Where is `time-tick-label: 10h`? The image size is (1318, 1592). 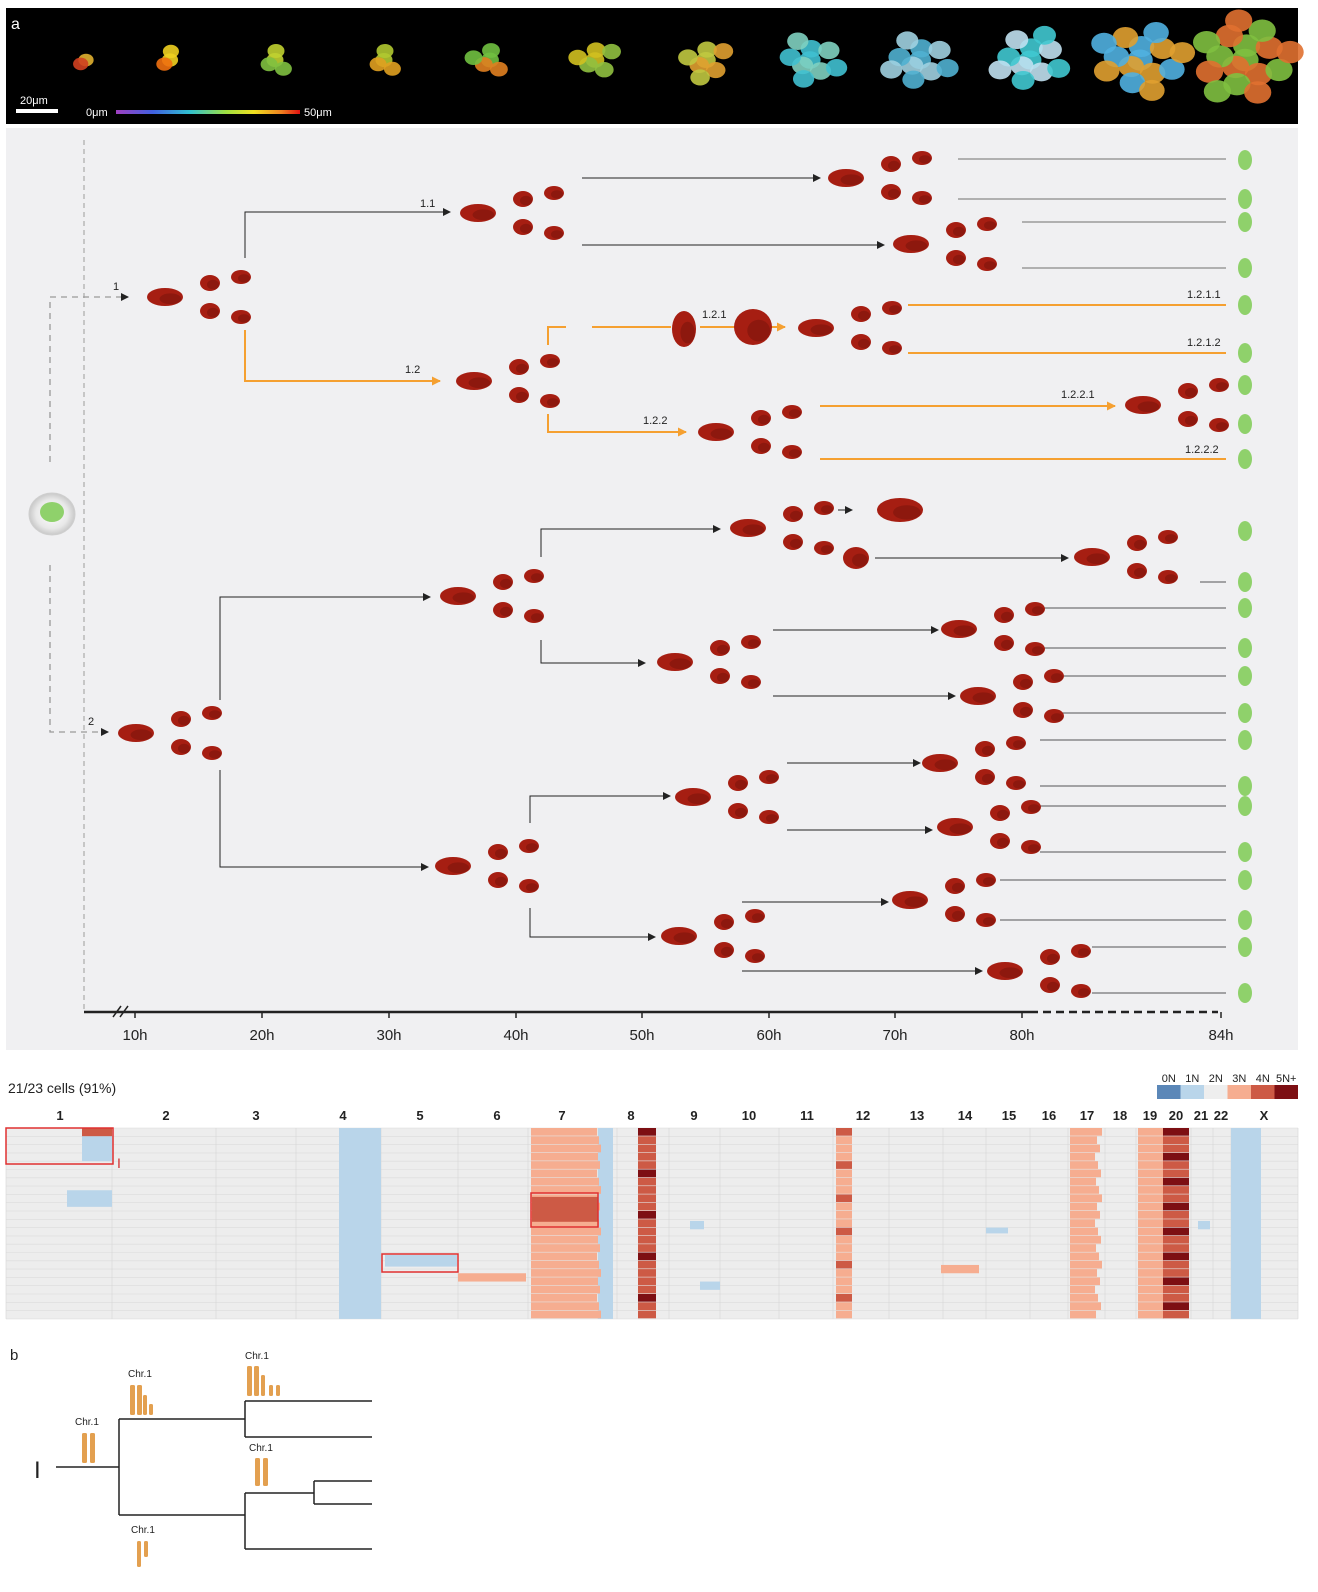 time-tick-label: 10h is located at coordinates (134, 1035).